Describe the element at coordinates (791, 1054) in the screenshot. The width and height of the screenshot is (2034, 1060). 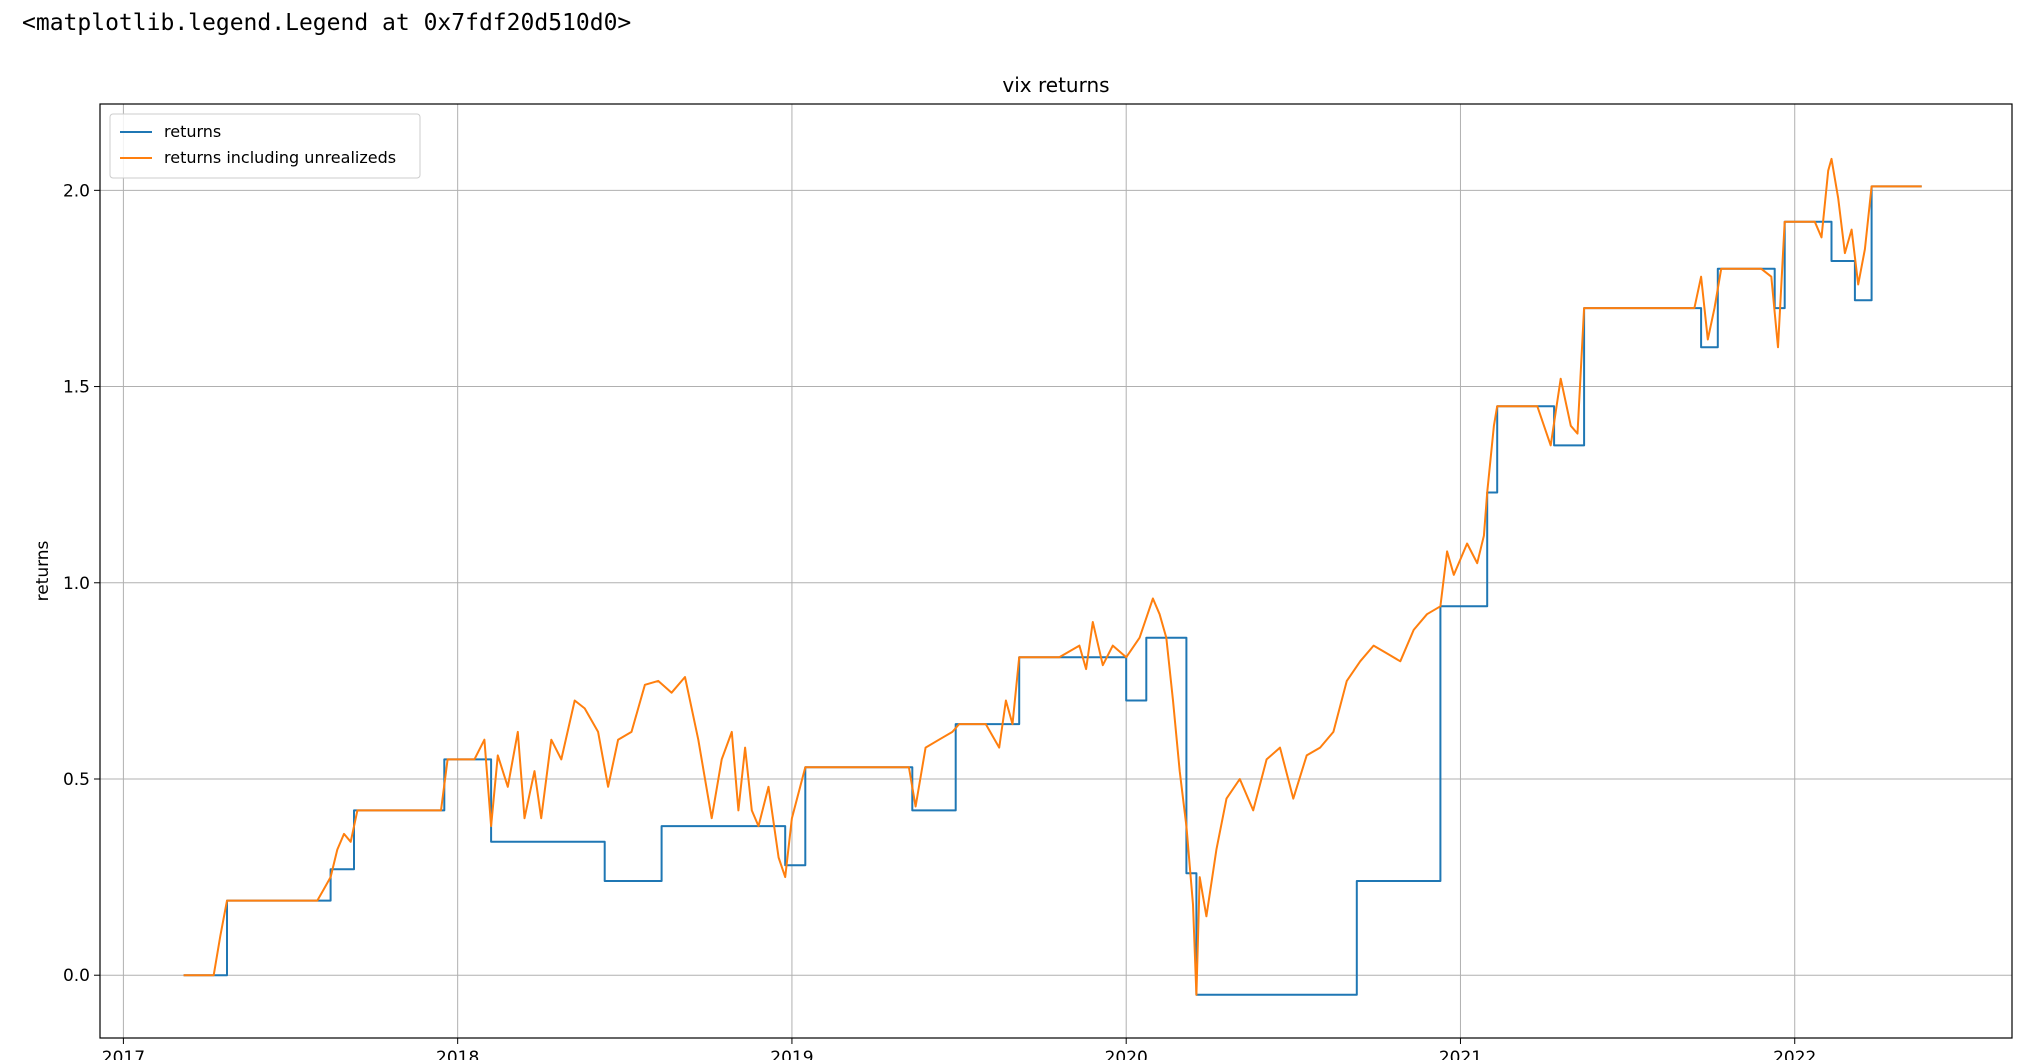
I see `x-tick-label: 2019` at that location.